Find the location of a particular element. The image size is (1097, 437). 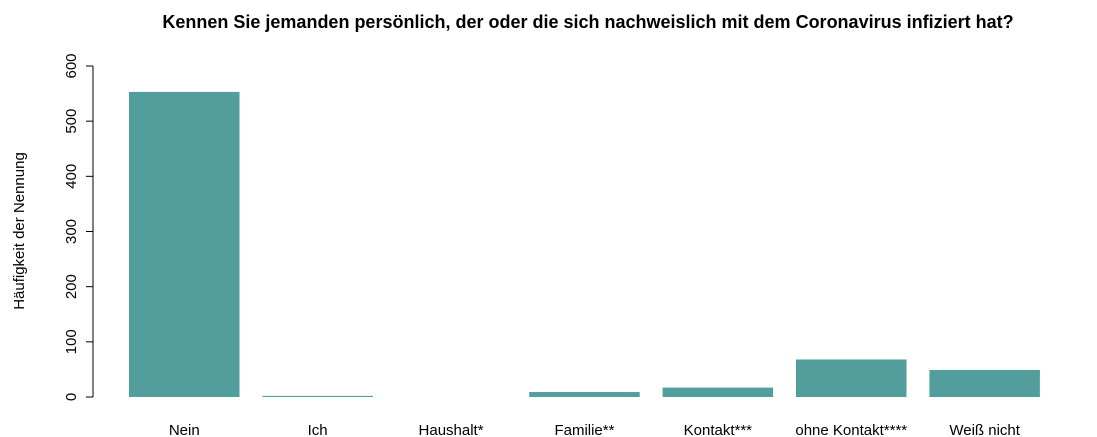

x-tick-label: Ich is located at coordinates (318, 429).